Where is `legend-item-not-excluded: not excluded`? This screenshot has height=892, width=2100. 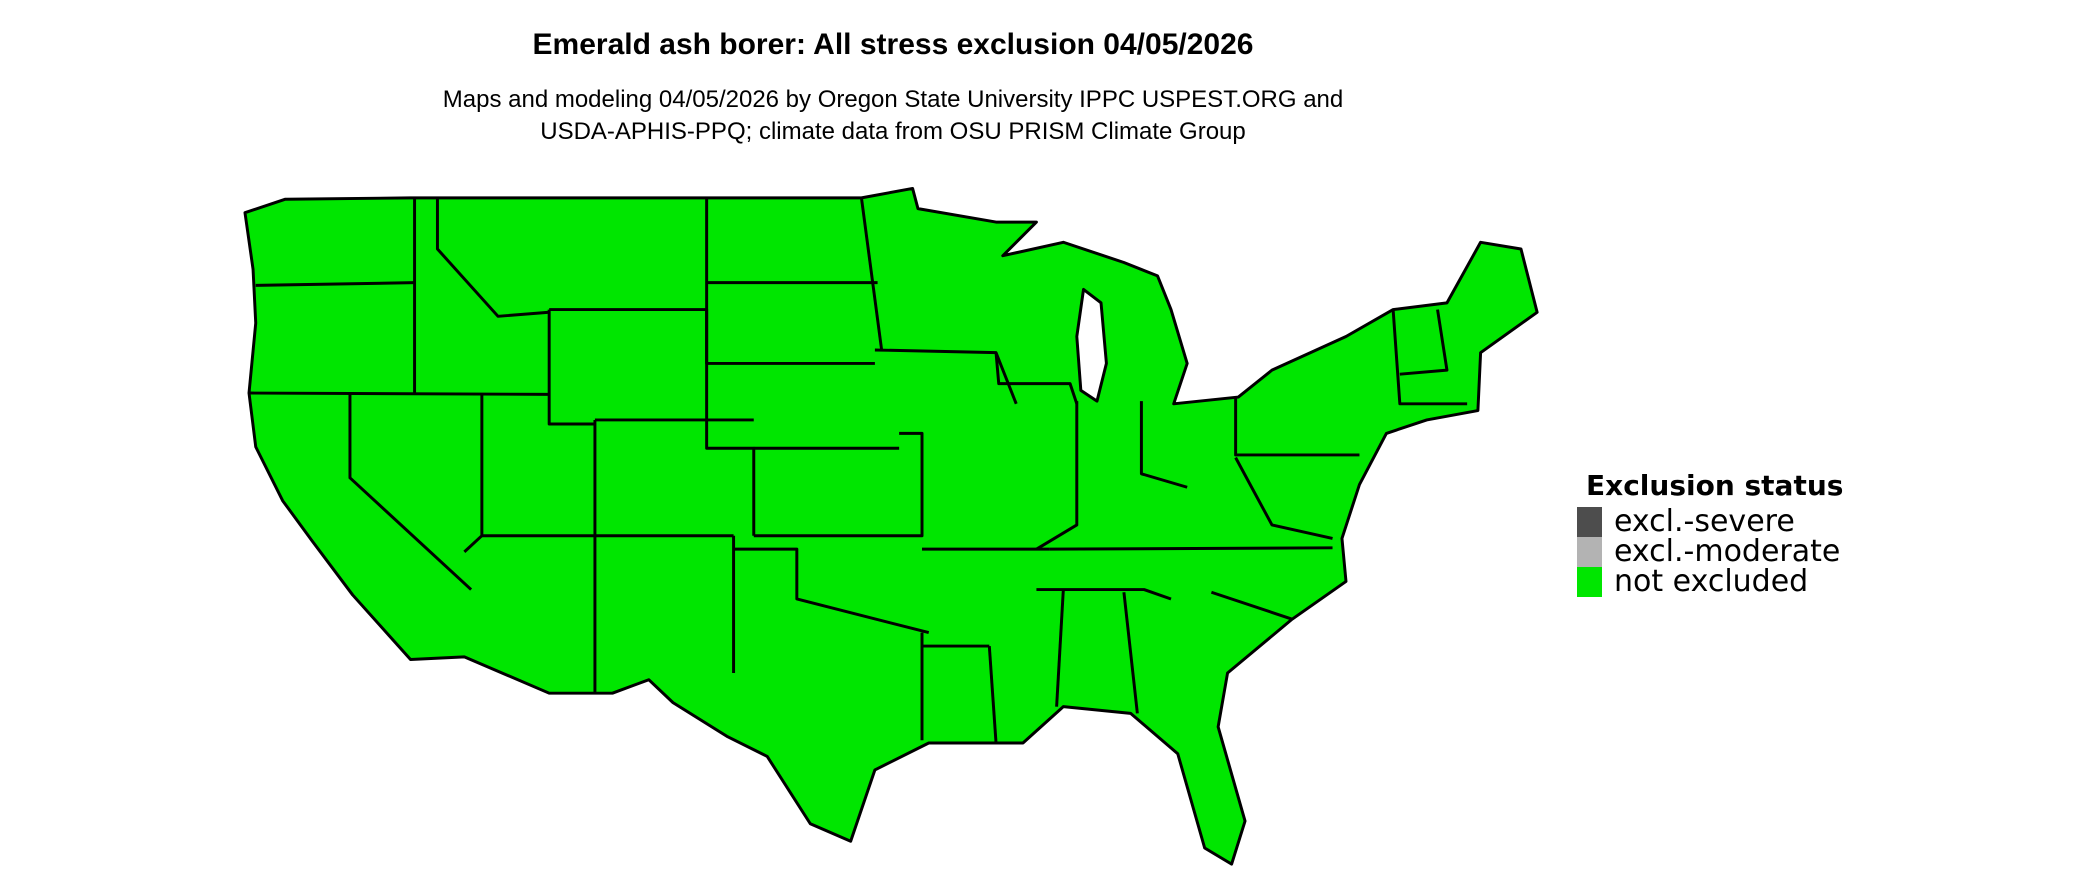
legend-item-not-excluded: not excluded is located at coordinates (1692, 582).